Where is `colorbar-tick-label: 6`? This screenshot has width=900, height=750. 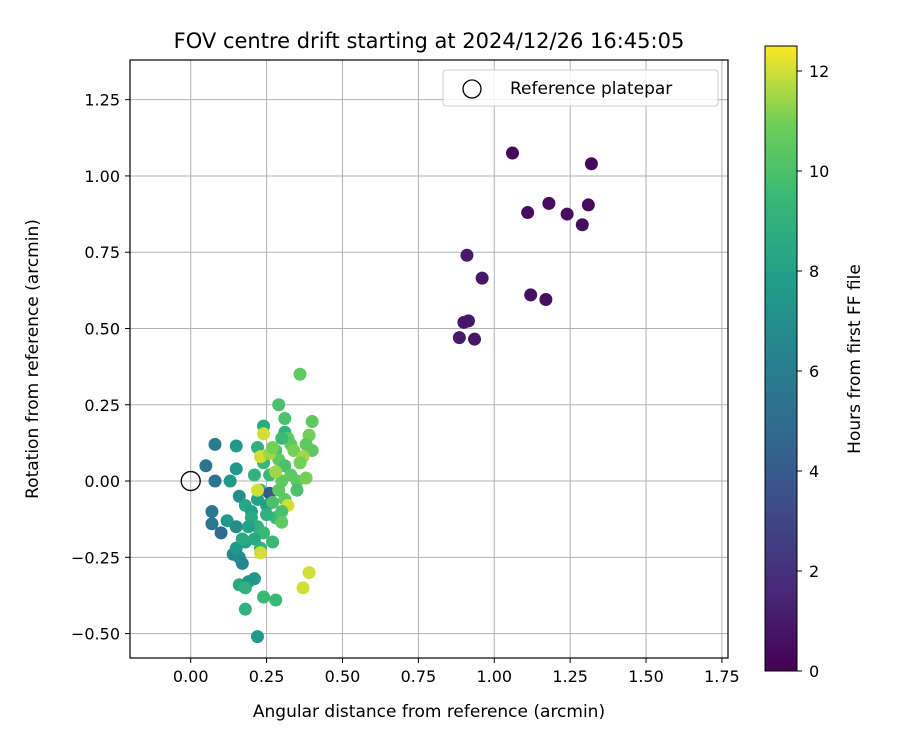
colorbar-tick-label: 6 is located at coordinates (814, 371).